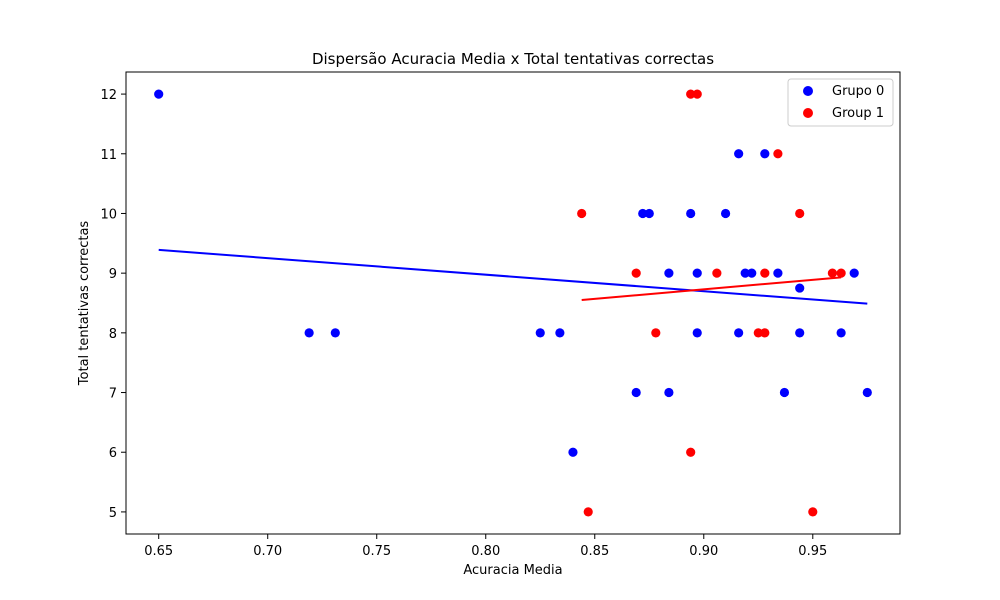 This screenshot has height=600, width=1000. I want to click on x-tick-label: 0.75, so click(376, 551).